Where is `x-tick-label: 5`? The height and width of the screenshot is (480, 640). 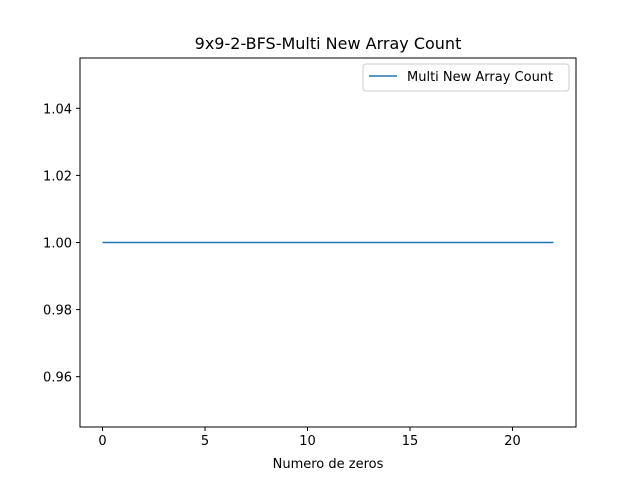 x-tick-label: 5 is located at coordinates (205, 441).